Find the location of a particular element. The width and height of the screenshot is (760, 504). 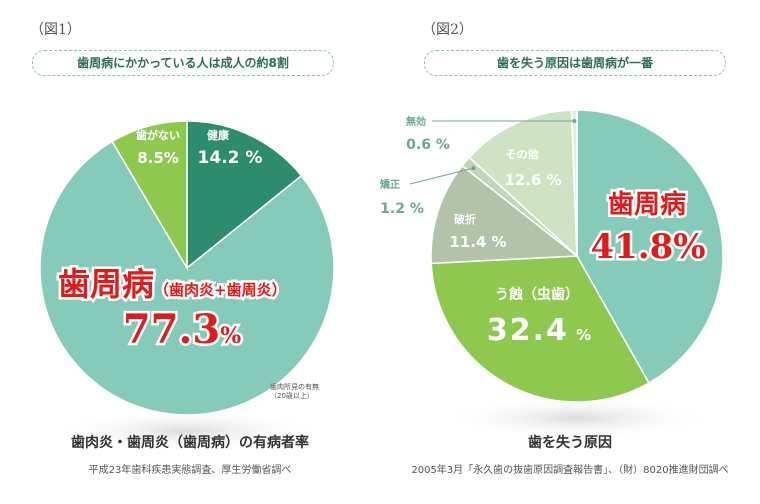

fig2-slice-2-label: 破折 is located at coordinates (465, 219).